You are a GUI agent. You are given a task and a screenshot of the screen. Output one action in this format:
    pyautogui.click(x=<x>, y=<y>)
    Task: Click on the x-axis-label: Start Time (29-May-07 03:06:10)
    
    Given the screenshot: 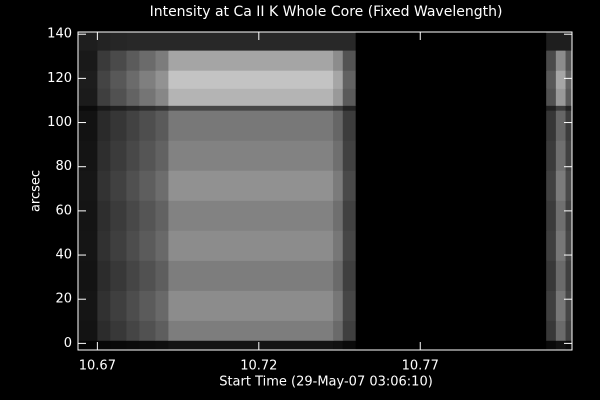 What is the action you would take?
    pyautogui.click(x=326, y=382)
    